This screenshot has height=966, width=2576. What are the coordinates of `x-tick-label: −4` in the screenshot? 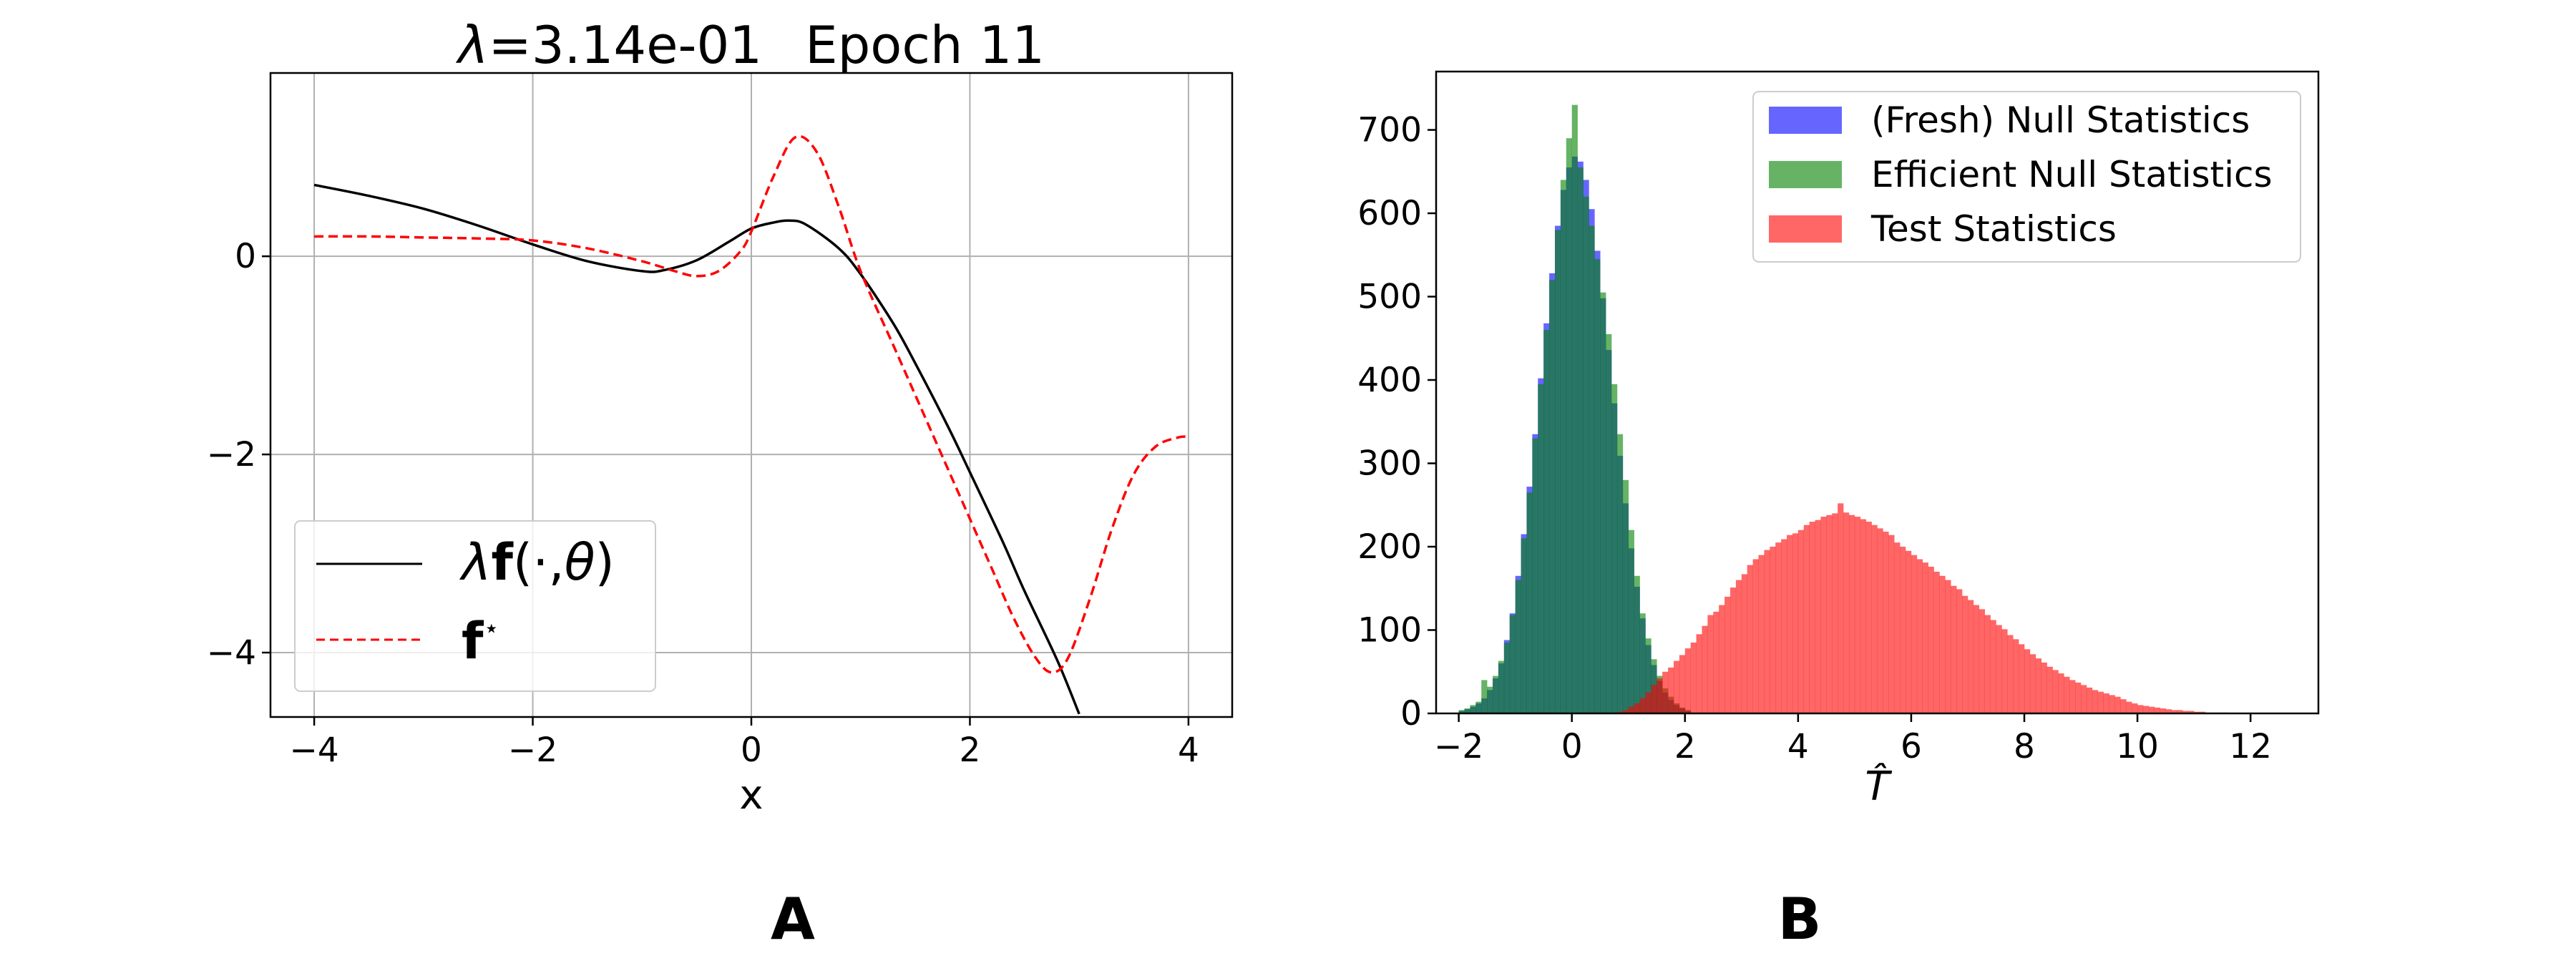 It's located at (313, 750).